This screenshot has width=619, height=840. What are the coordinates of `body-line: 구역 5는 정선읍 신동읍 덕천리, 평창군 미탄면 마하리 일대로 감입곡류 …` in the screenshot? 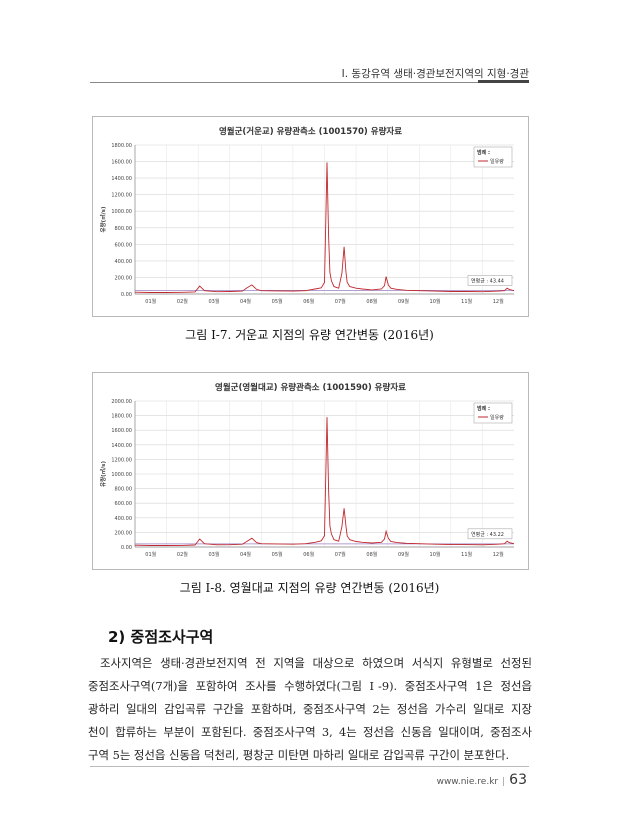 It's located at (299, 755).